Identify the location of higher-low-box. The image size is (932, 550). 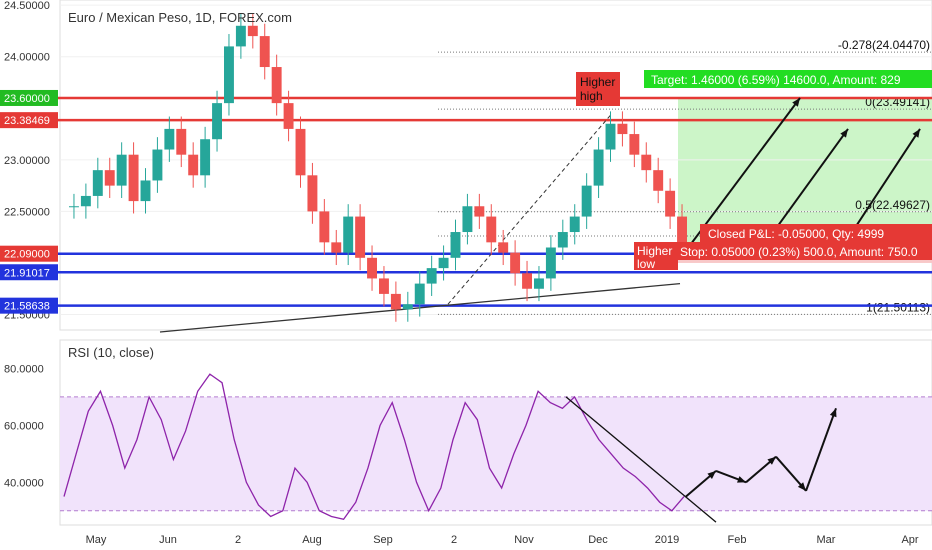
(656, 256).